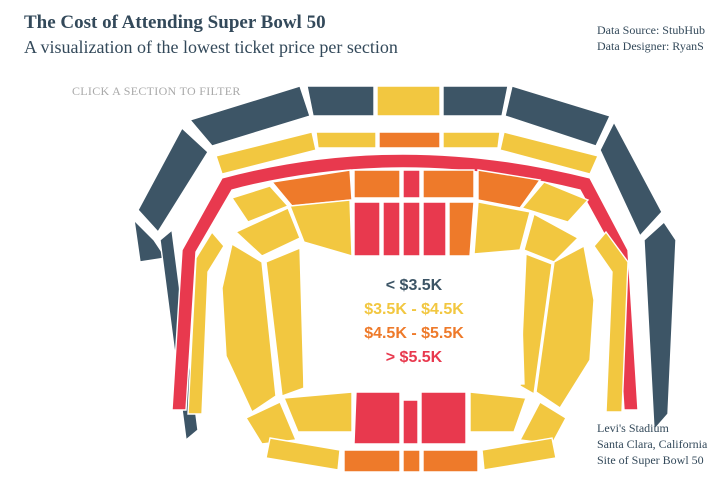 The image size is (718, 487). I want to click on data-source-text: Data Source: StubHub, so click(651, 30).